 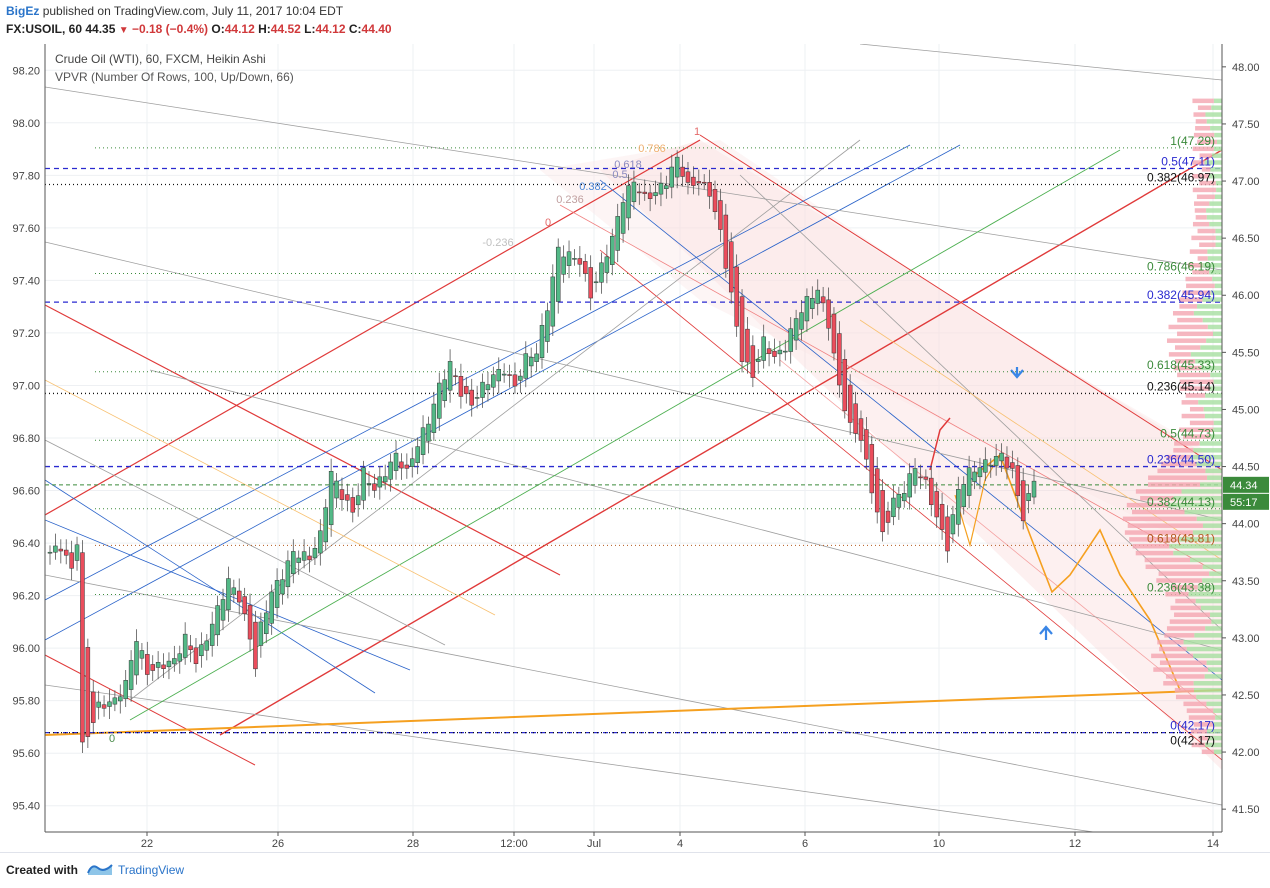 I want to click on open-label: O:, so click(x=218, y=29).